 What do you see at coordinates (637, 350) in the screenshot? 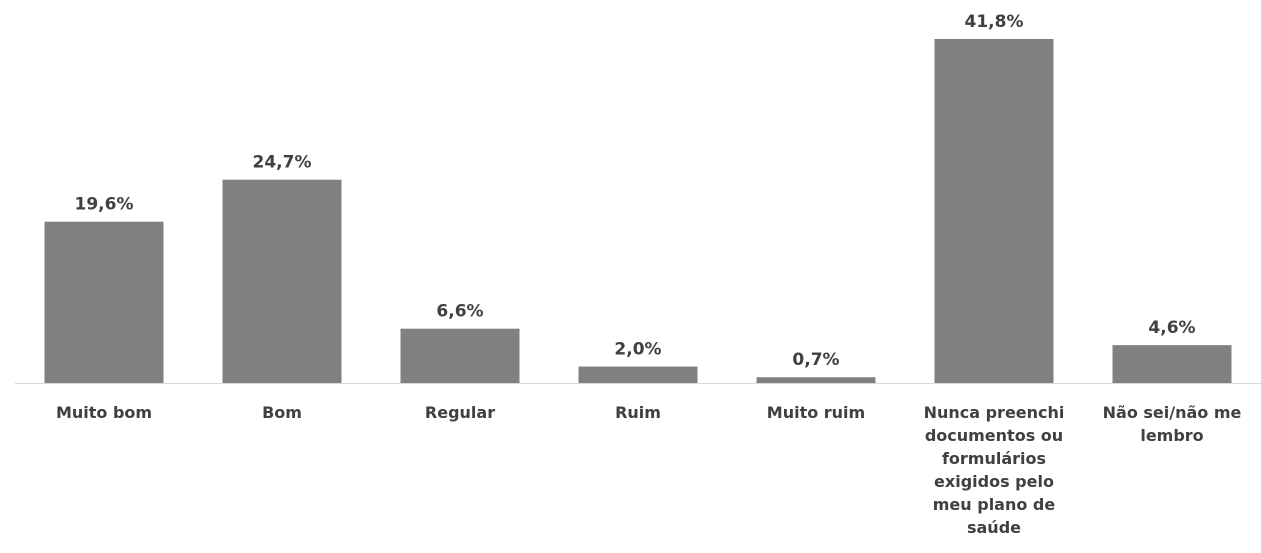
I see `value-label-4: 2,0%` at bounding box center [637, 350].